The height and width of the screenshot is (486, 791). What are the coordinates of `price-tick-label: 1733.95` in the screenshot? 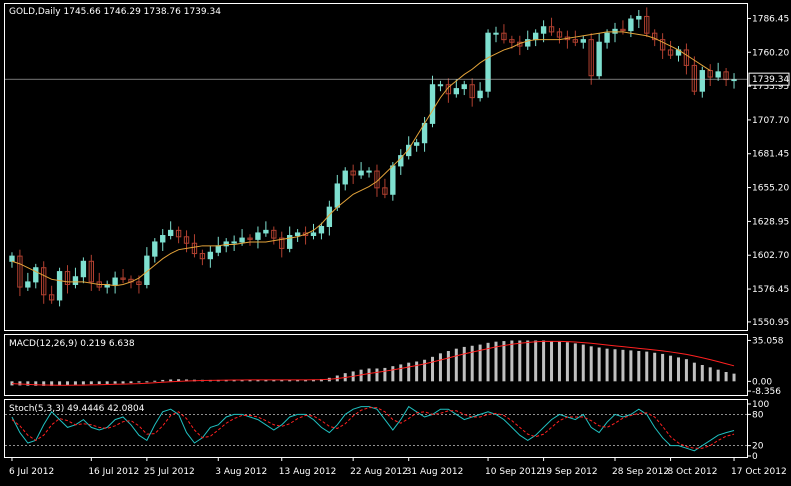 It's located at (770, 87).